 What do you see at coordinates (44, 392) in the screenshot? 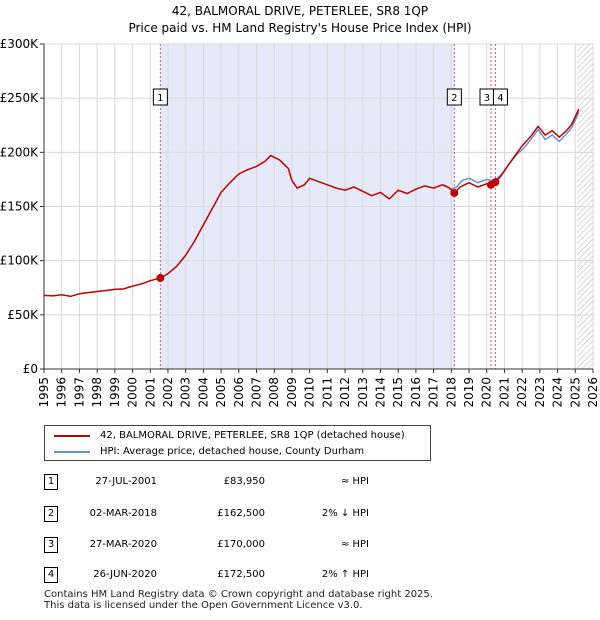
I see `x-tick-label: 1995` at bounding box center [44, 392].